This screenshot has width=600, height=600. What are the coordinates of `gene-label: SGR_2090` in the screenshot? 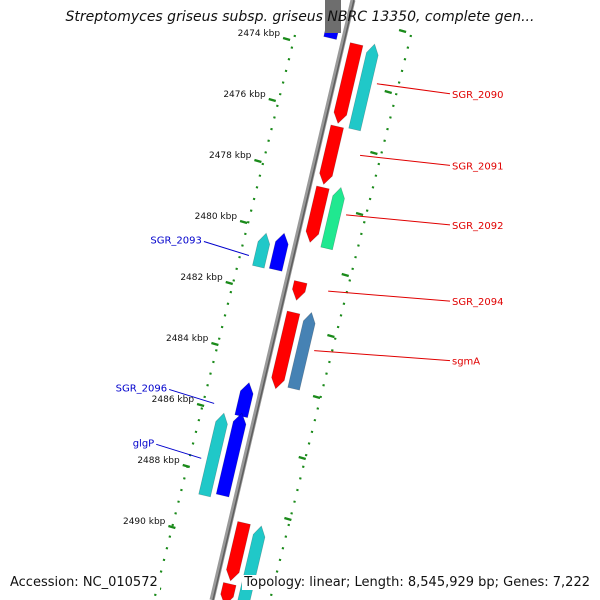 It's located at (478, 95).